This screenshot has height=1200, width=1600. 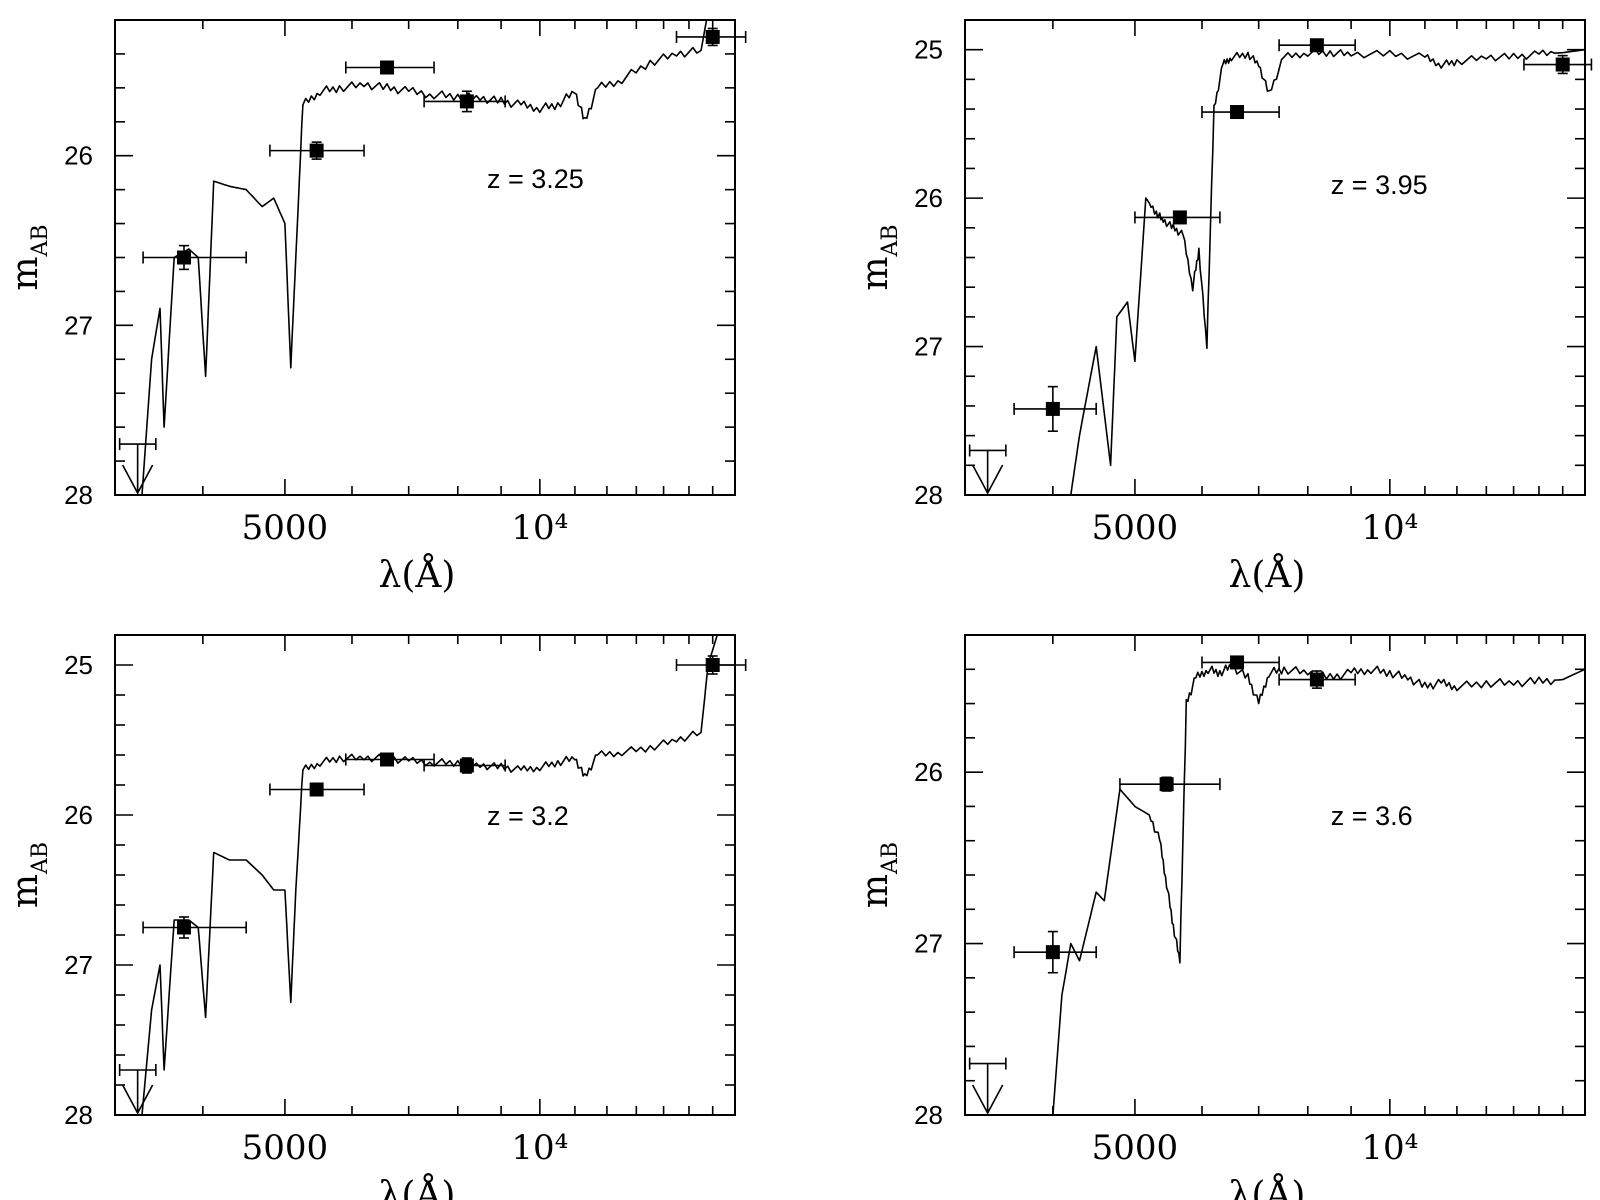 I want to click on redshift-annotation: z = 3.2, so click(x=528, y=816).